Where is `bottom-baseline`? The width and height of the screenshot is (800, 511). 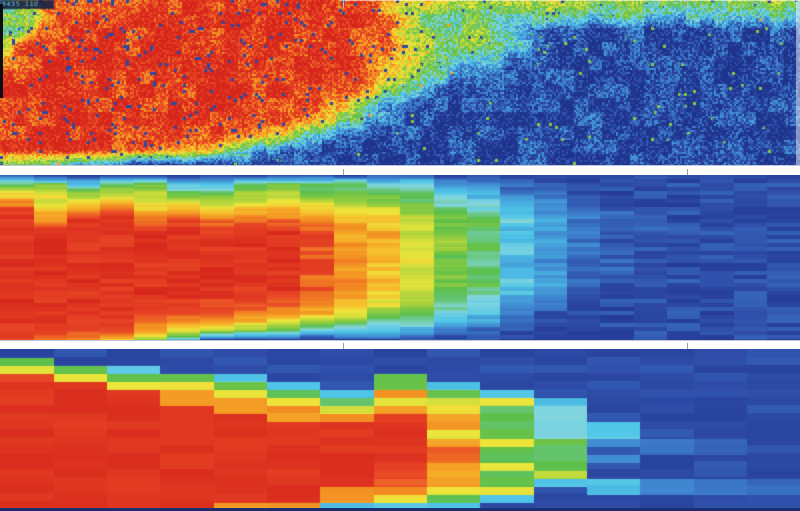
bottom-baseline is located at coordinates (400, 509).